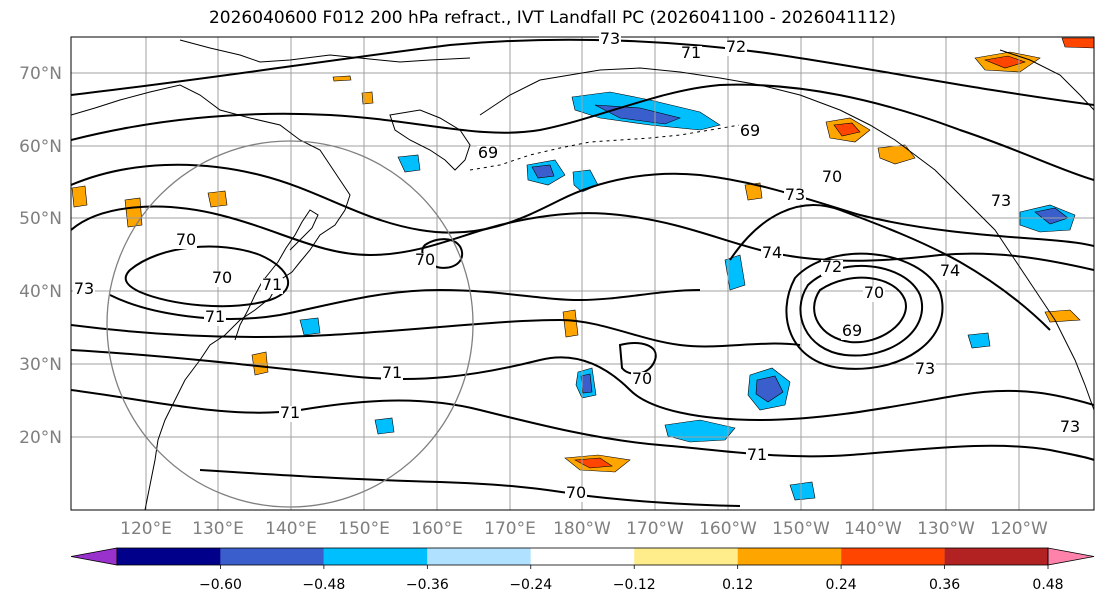  I want to click on lat-label: 30°N, so click(40, 365).